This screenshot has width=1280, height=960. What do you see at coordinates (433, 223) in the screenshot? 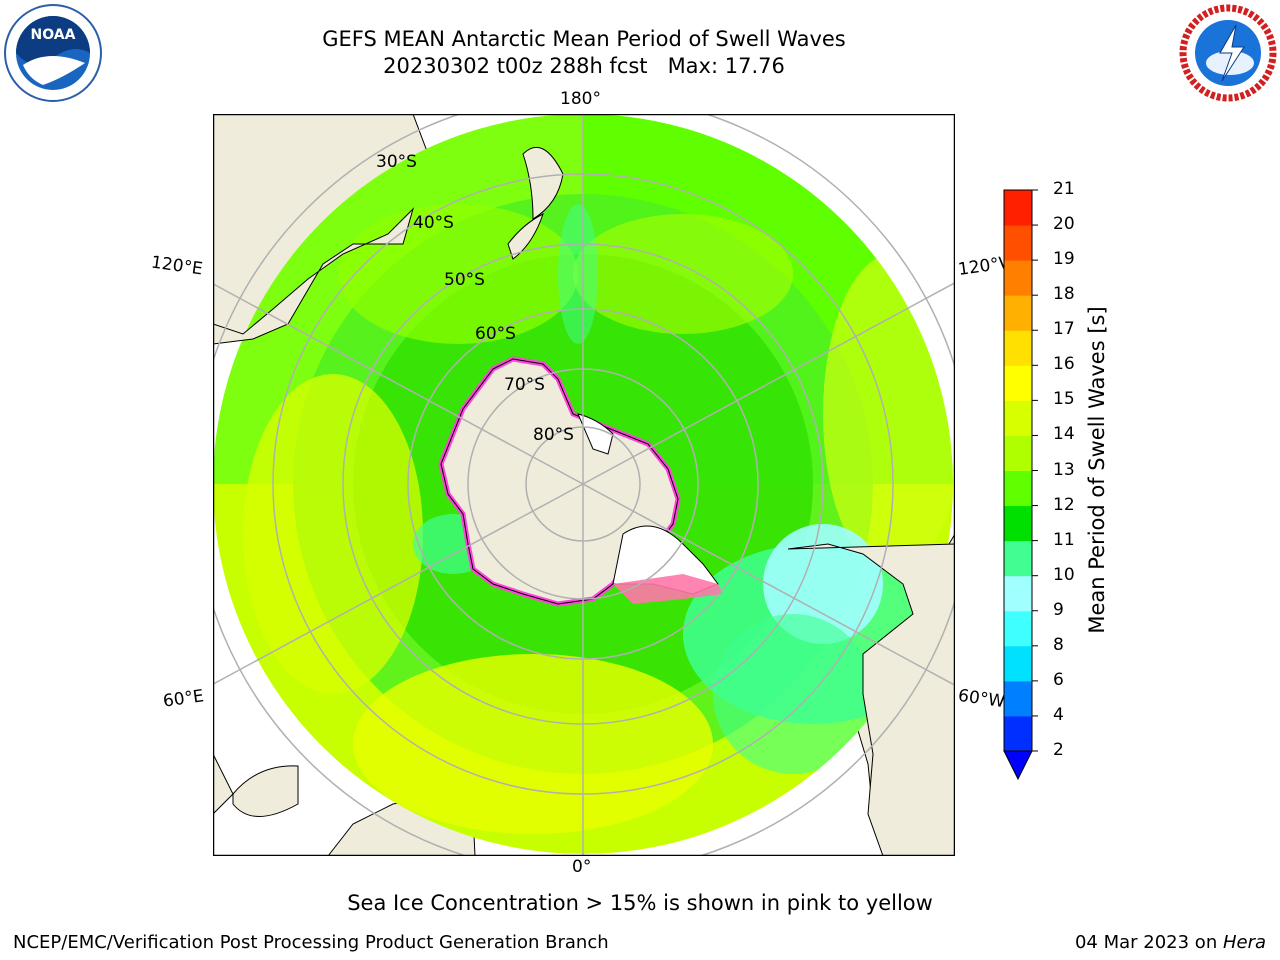
I see `lat-label-40s: 40°S` at bounding box center [433, 223].